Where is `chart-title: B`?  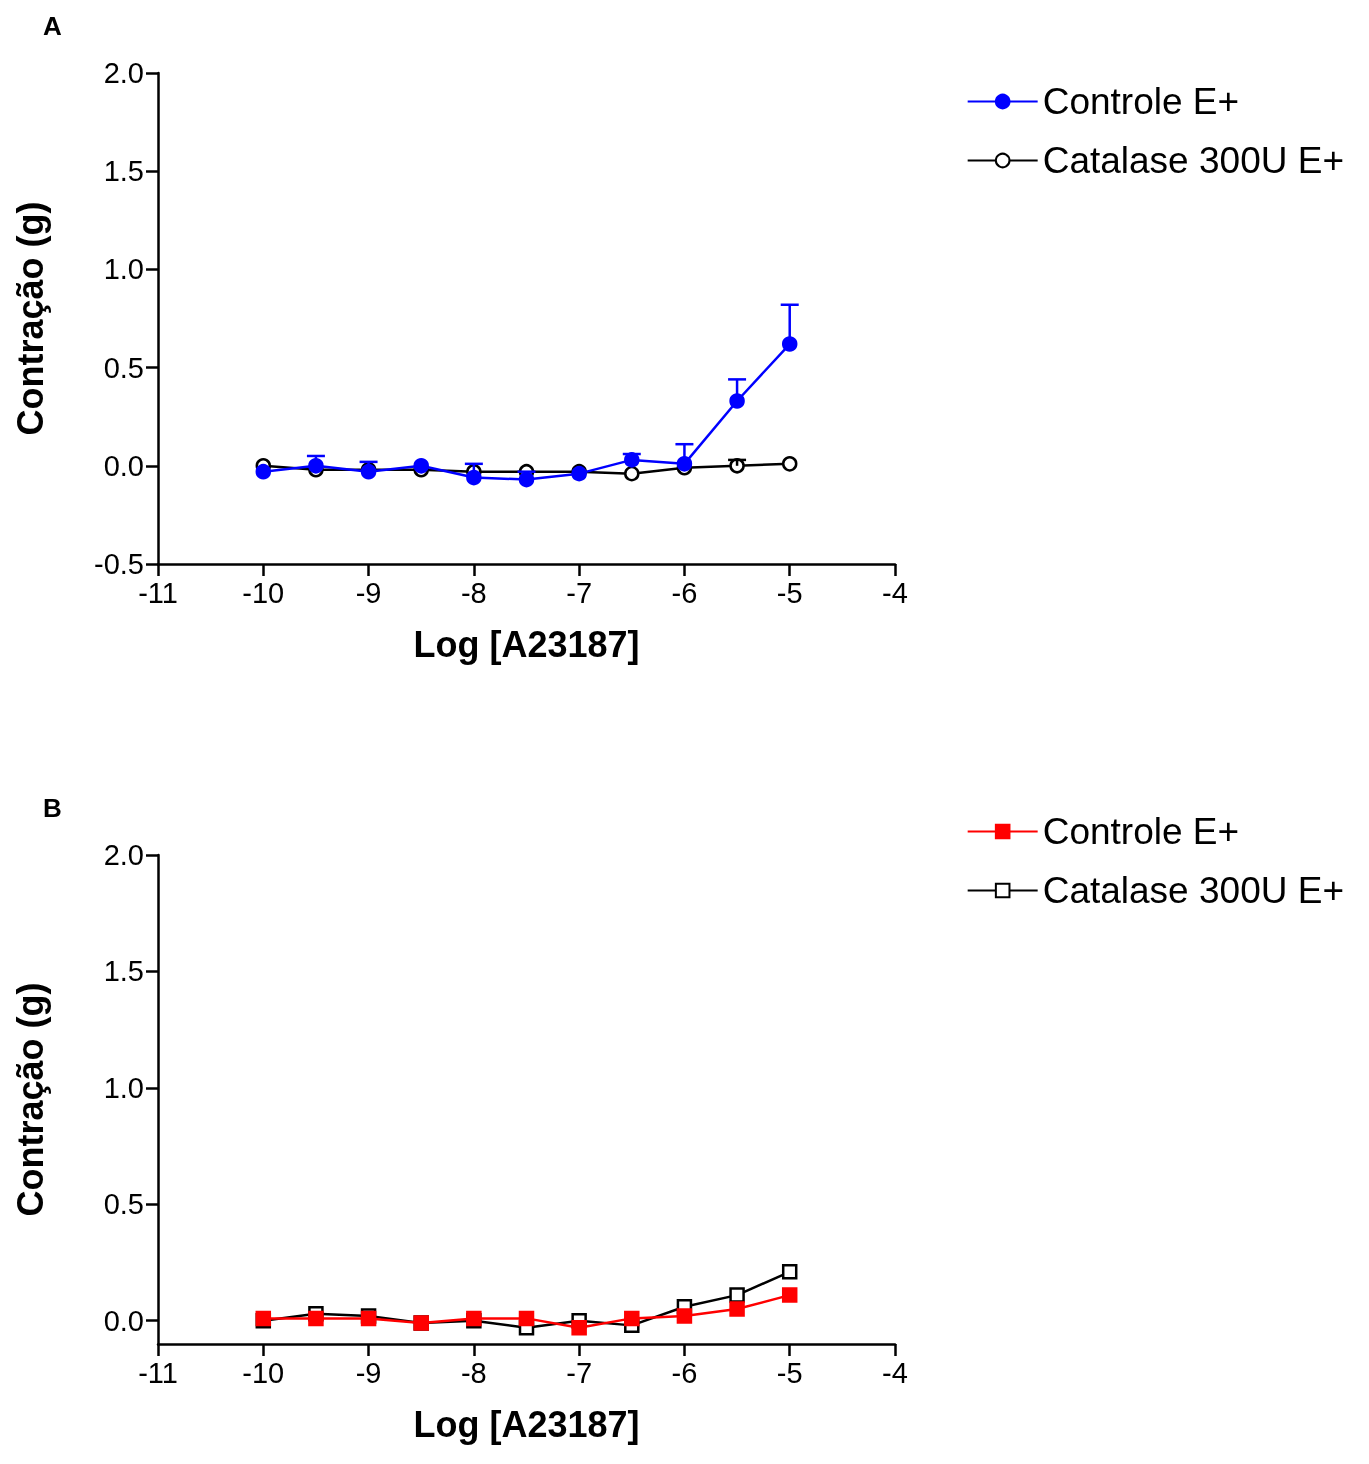 chart-title: B is located at coordinates (52, 808).